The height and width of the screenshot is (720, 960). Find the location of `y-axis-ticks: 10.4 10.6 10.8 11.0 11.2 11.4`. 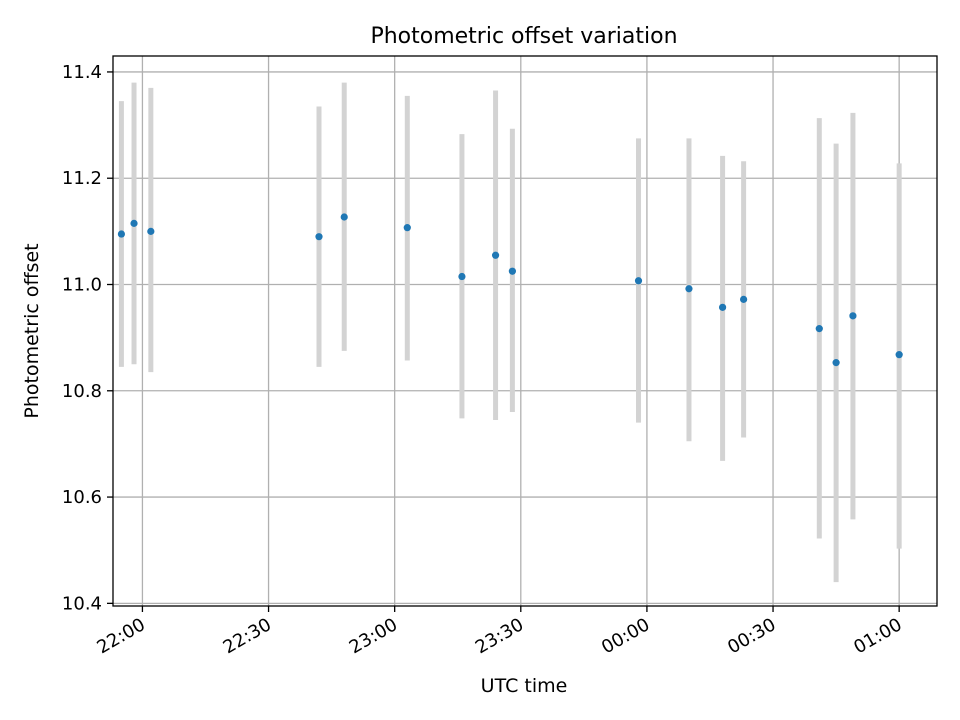

y-axis-ticks: 10.4 10.6 10.8 11.0 11.2 11.4 is located at coordinates (87, 338).